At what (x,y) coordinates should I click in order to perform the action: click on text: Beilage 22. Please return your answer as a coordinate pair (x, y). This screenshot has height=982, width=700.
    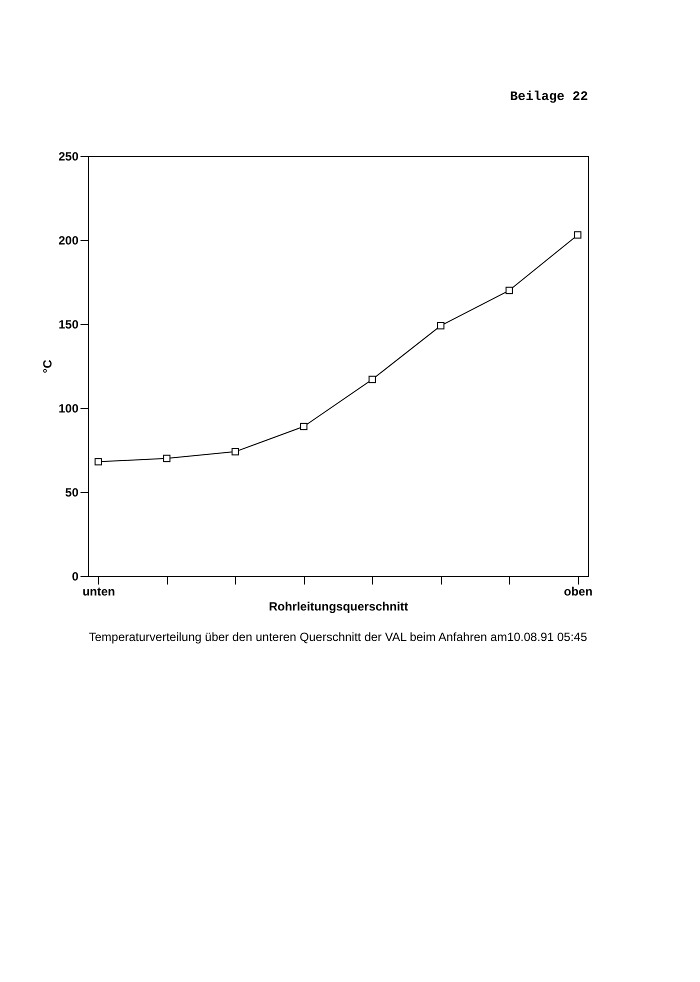
    Looking at the image, I should click on (549, 96).